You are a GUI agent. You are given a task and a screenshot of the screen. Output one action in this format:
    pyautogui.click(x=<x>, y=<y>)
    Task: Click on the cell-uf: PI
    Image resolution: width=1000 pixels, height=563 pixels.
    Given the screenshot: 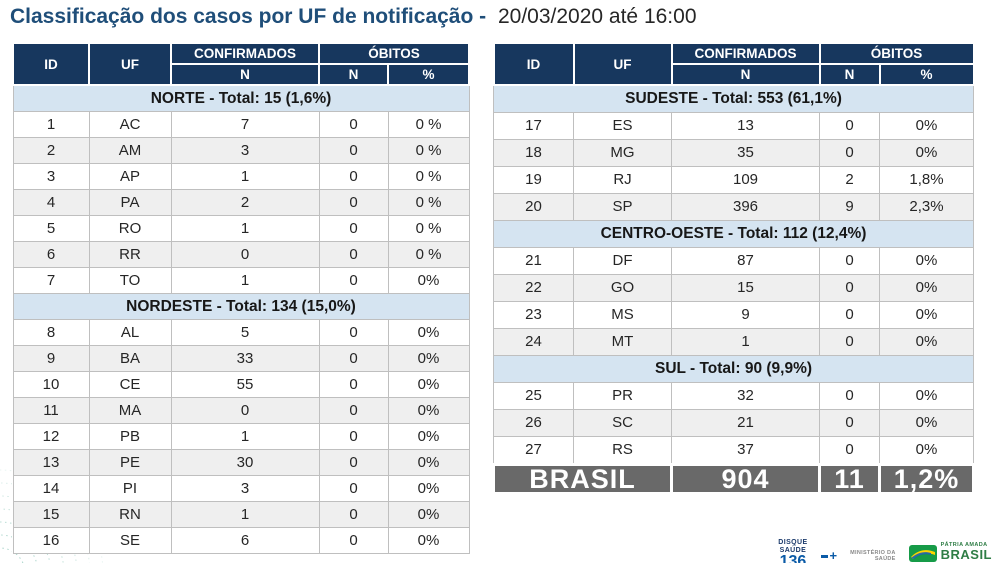 What is the action you would take?
    pyautogui.click(x=130, y=488)
    